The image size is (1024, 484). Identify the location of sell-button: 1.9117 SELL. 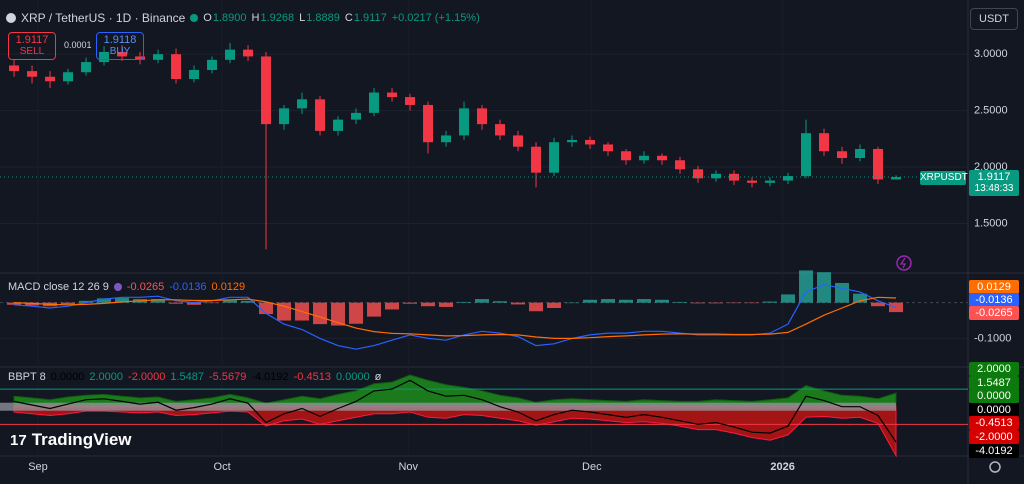
(32, 46).